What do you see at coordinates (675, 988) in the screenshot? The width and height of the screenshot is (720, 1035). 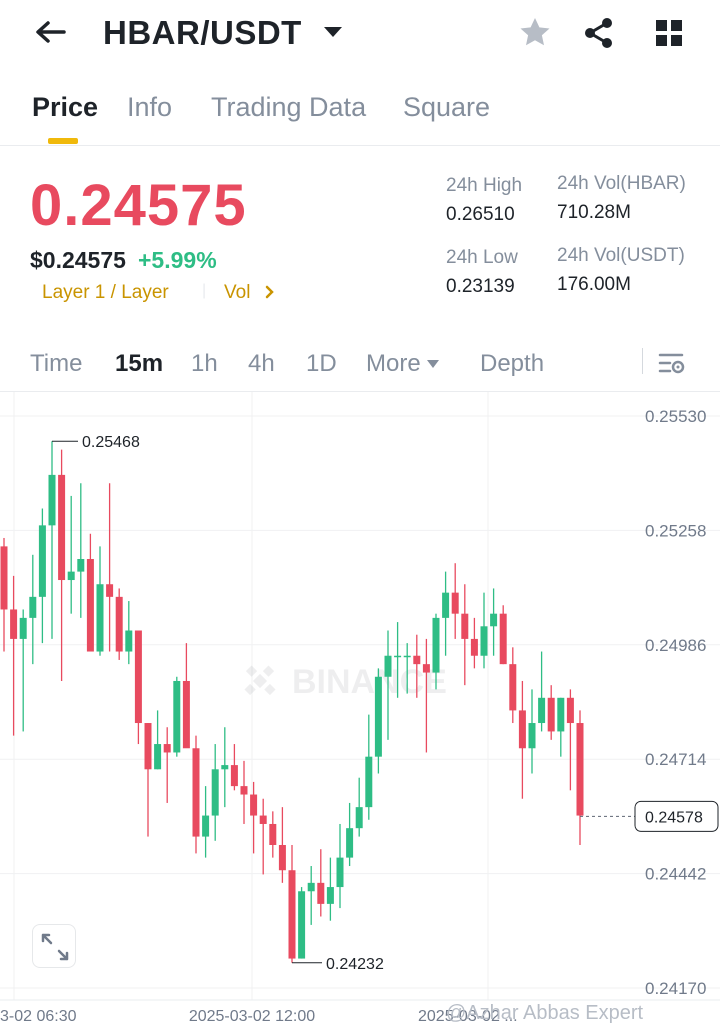 I see `y-tick-label: 0.24170` at bounding box center [675, 988].